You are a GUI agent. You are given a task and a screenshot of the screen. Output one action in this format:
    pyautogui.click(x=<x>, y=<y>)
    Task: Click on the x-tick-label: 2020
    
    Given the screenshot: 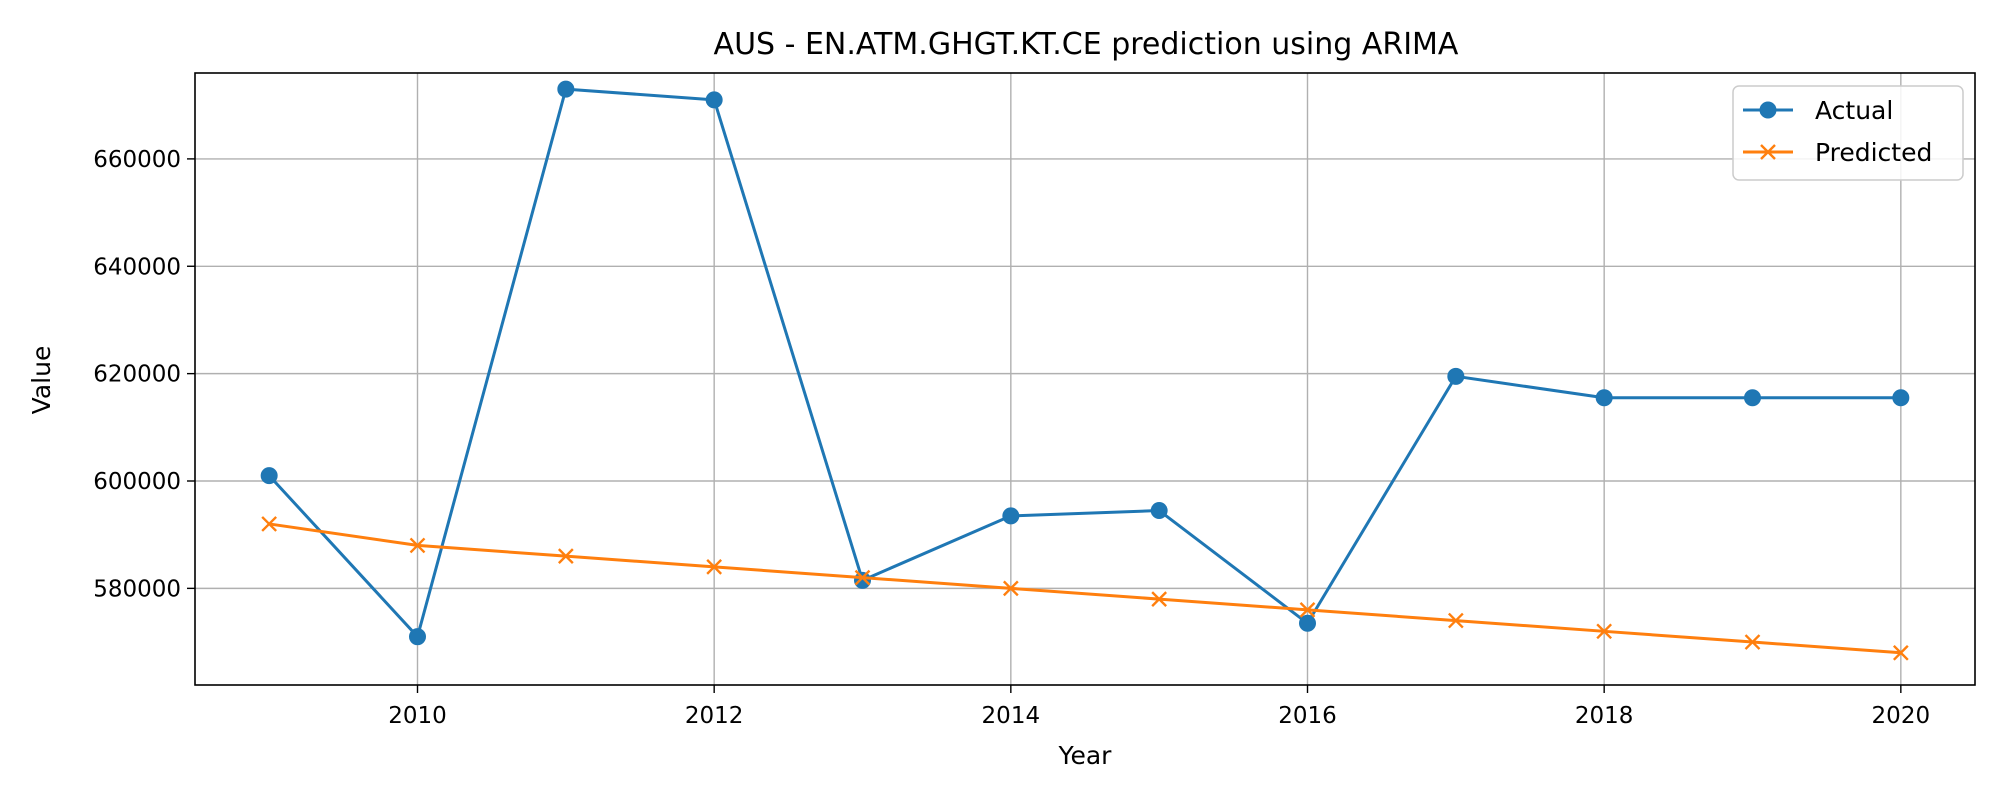 What is the action you would take?
    pyautogui.click(x=1901, y=716)
    